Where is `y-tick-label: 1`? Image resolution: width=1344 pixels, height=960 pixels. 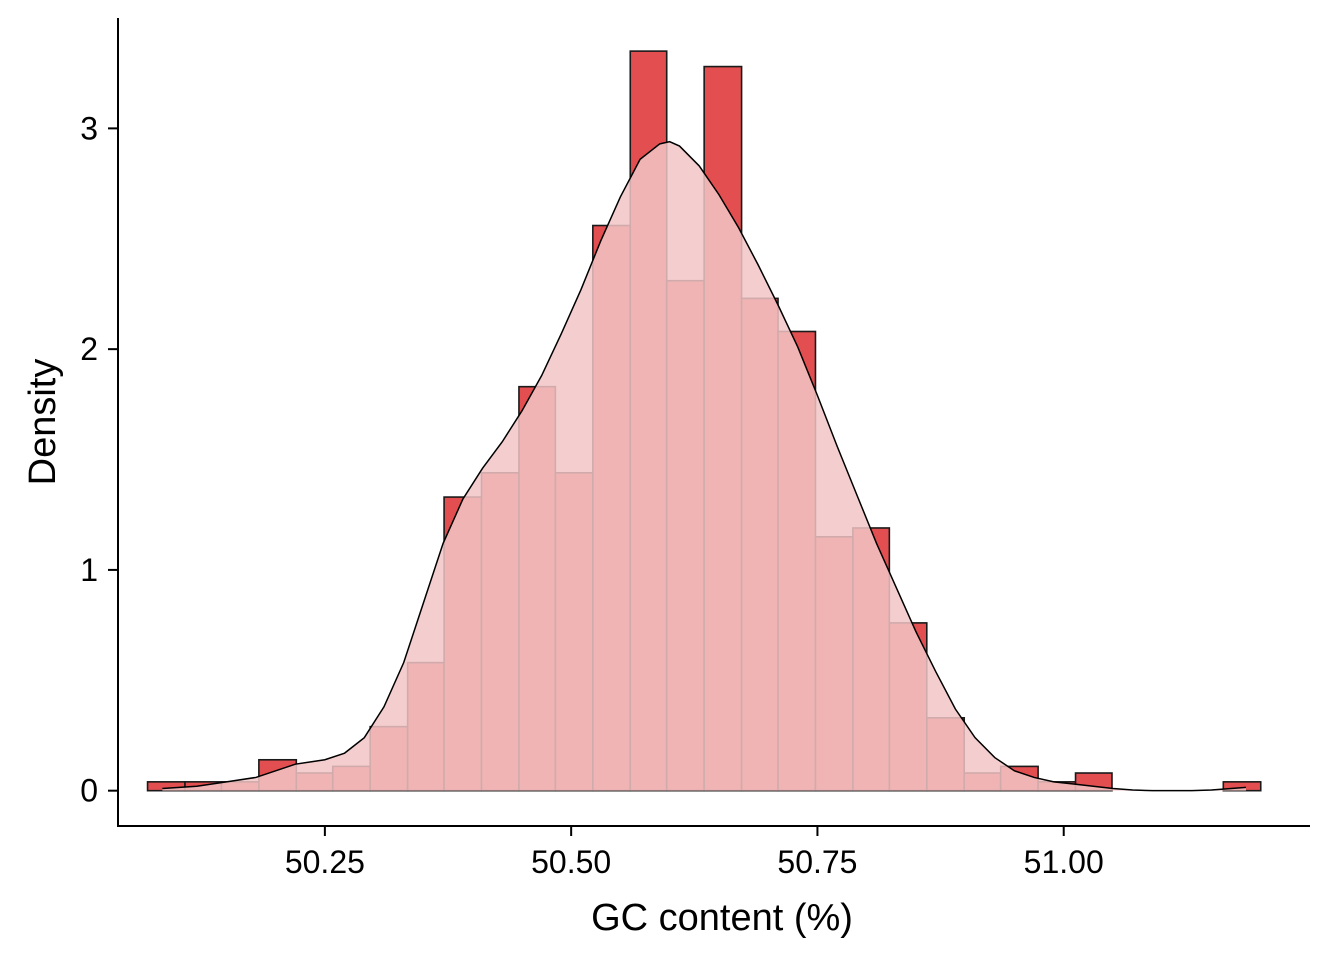
y-tick-label: 1 is located at coordinates (89, 570).